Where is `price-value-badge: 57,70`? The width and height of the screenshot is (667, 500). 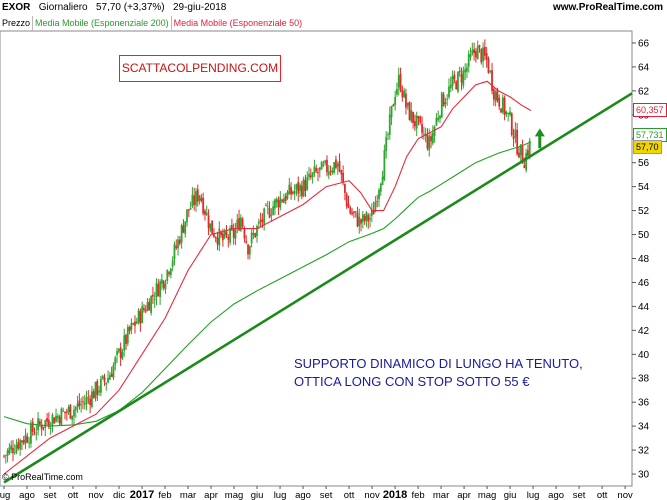
price-value-badge: 57,70 is located at coordinates (647, 147).